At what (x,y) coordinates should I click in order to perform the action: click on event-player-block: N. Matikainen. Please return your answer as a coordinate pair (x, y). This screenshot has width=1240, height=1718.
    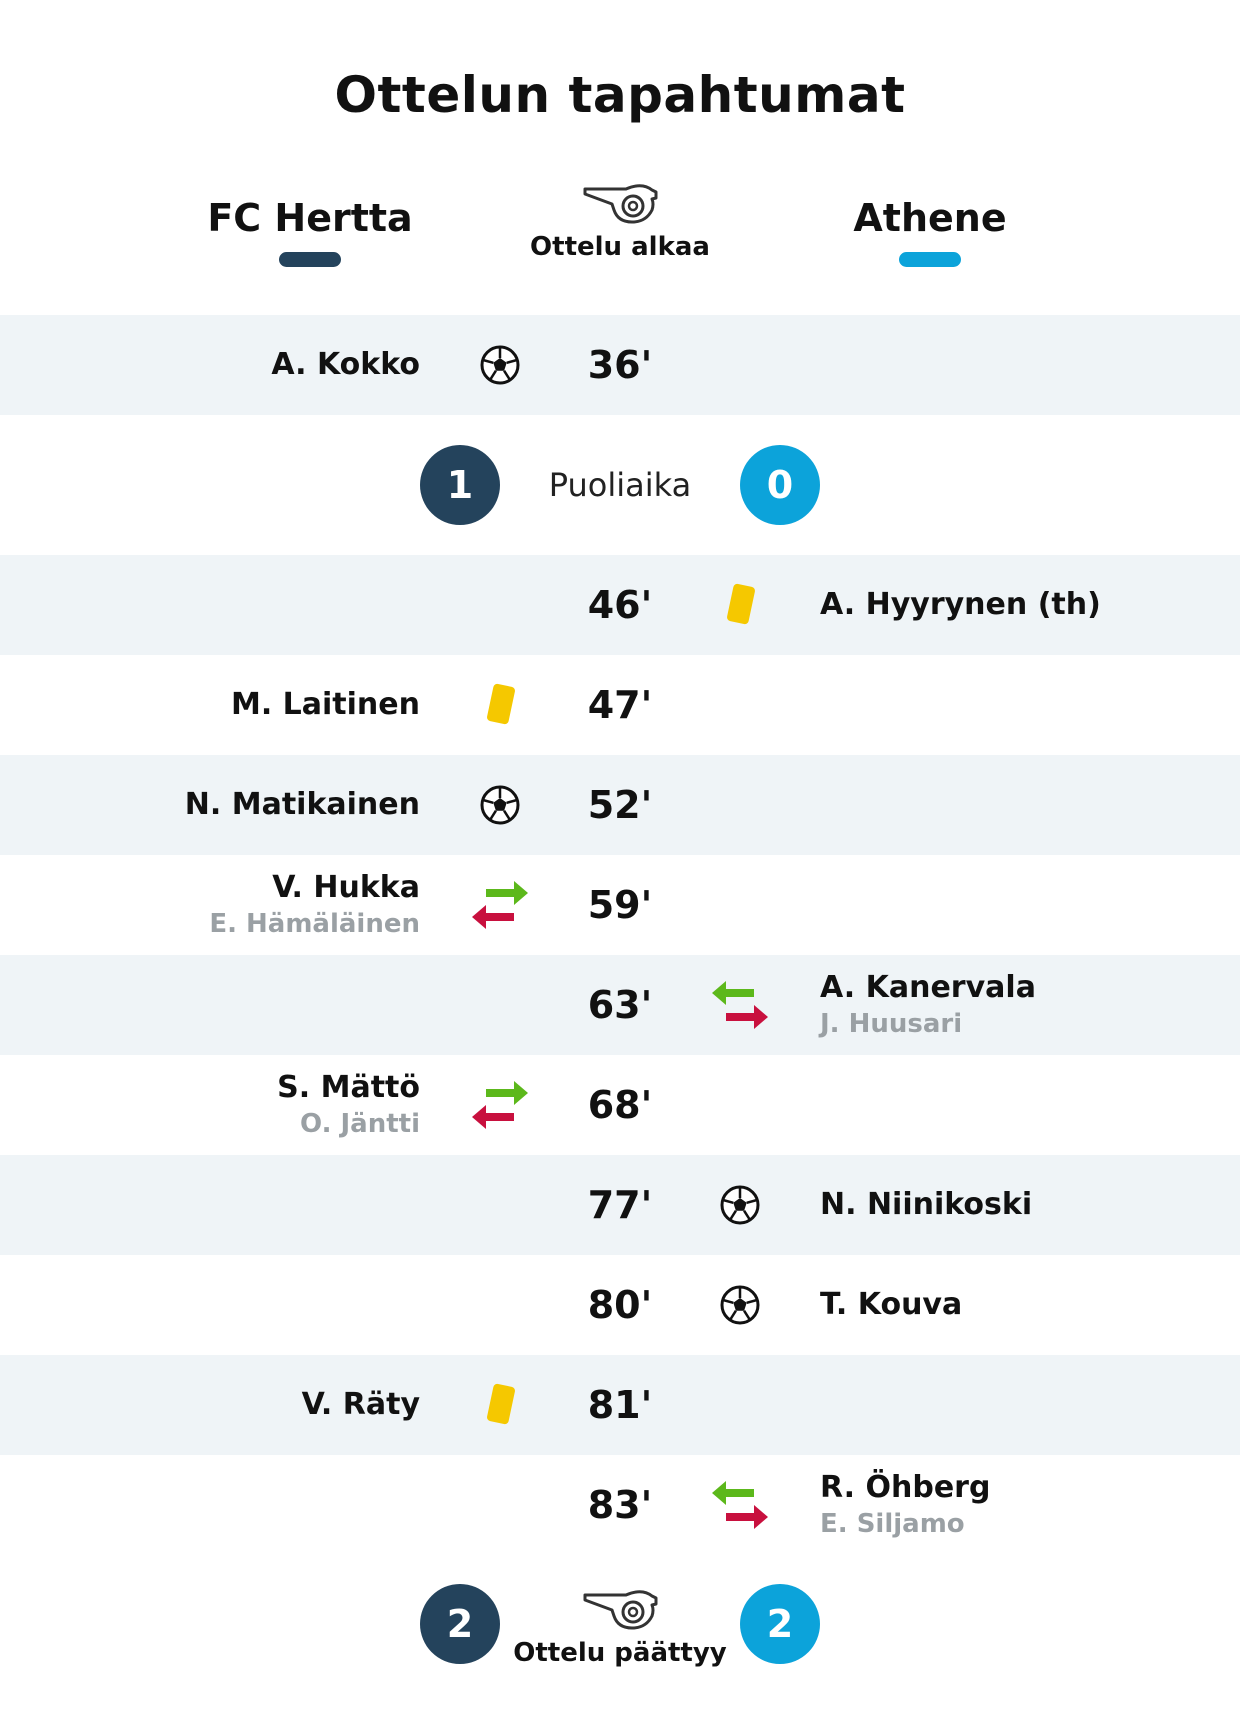
    Looking at the image, I should click on (220, 805).